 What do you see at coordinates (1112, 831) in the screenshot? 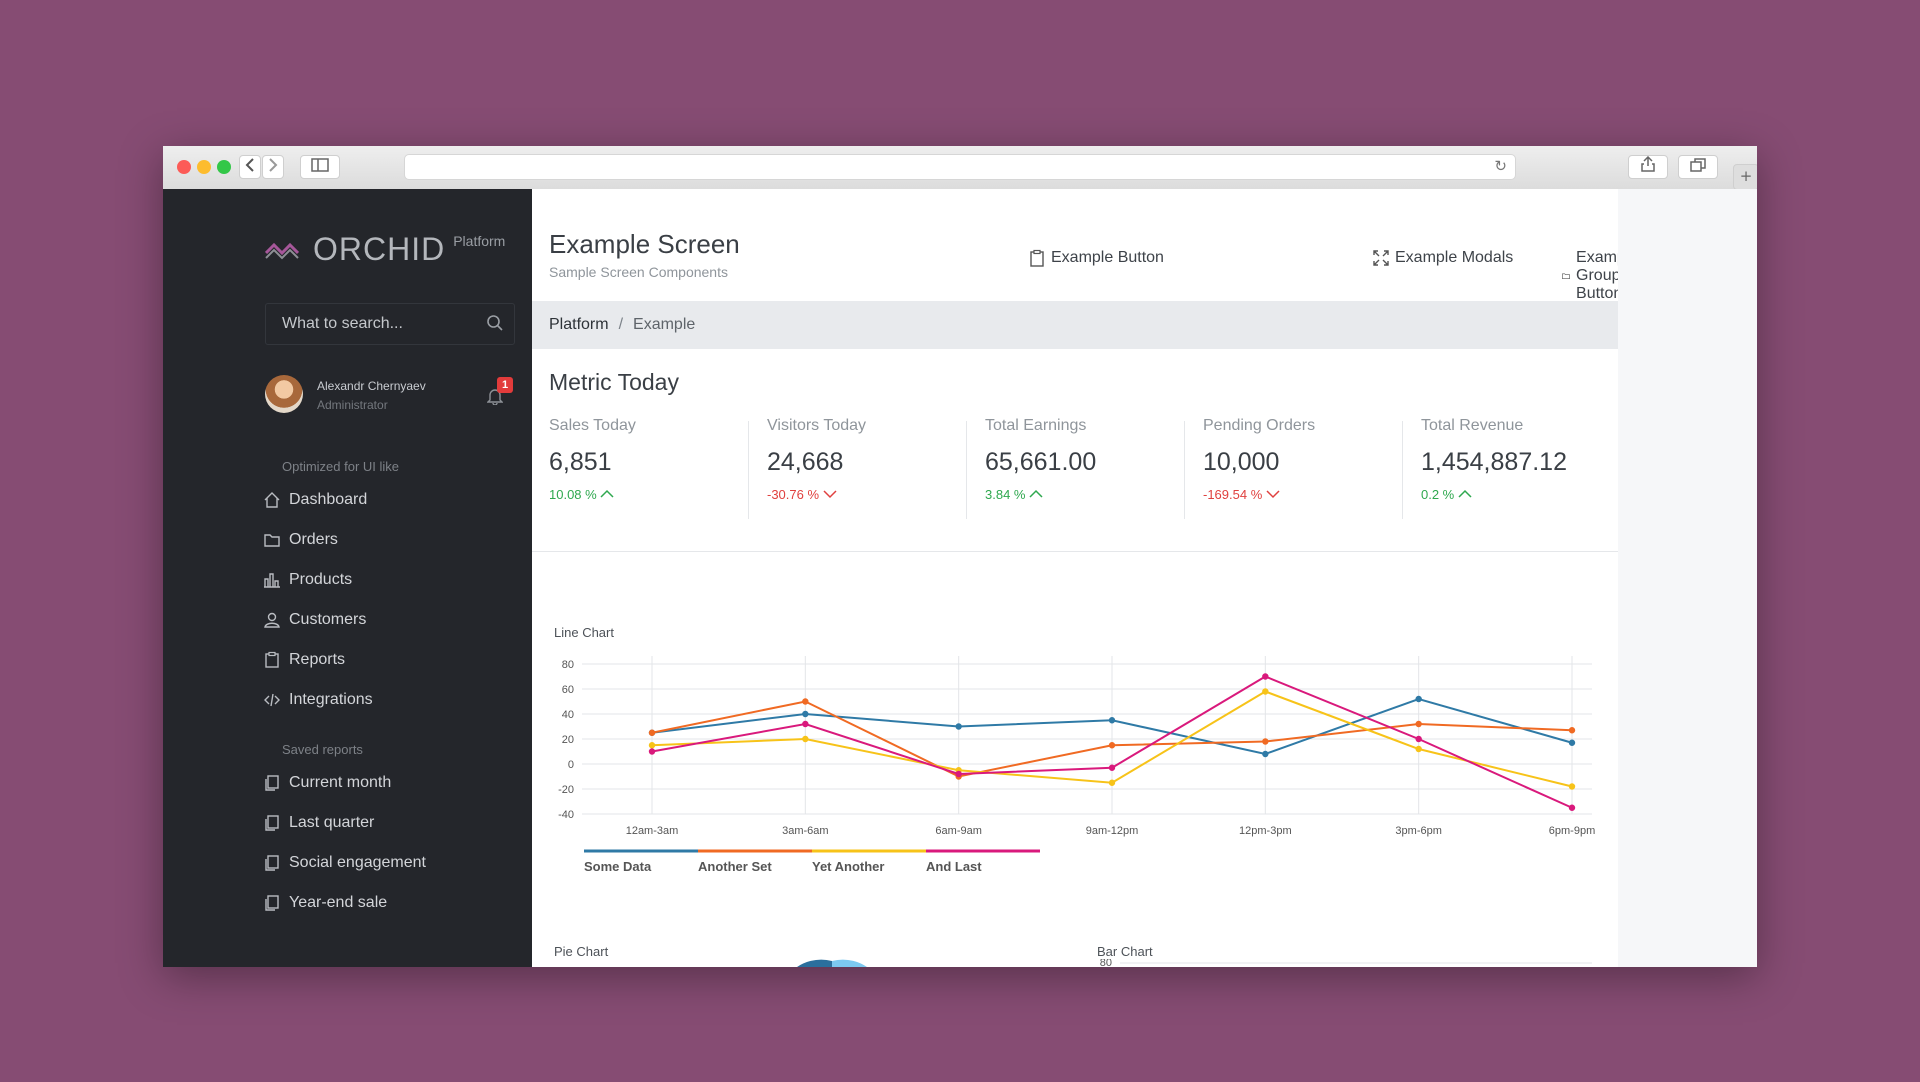
I see `x-tick-label: 9am-12pm` at bounding box center [1112, 831].